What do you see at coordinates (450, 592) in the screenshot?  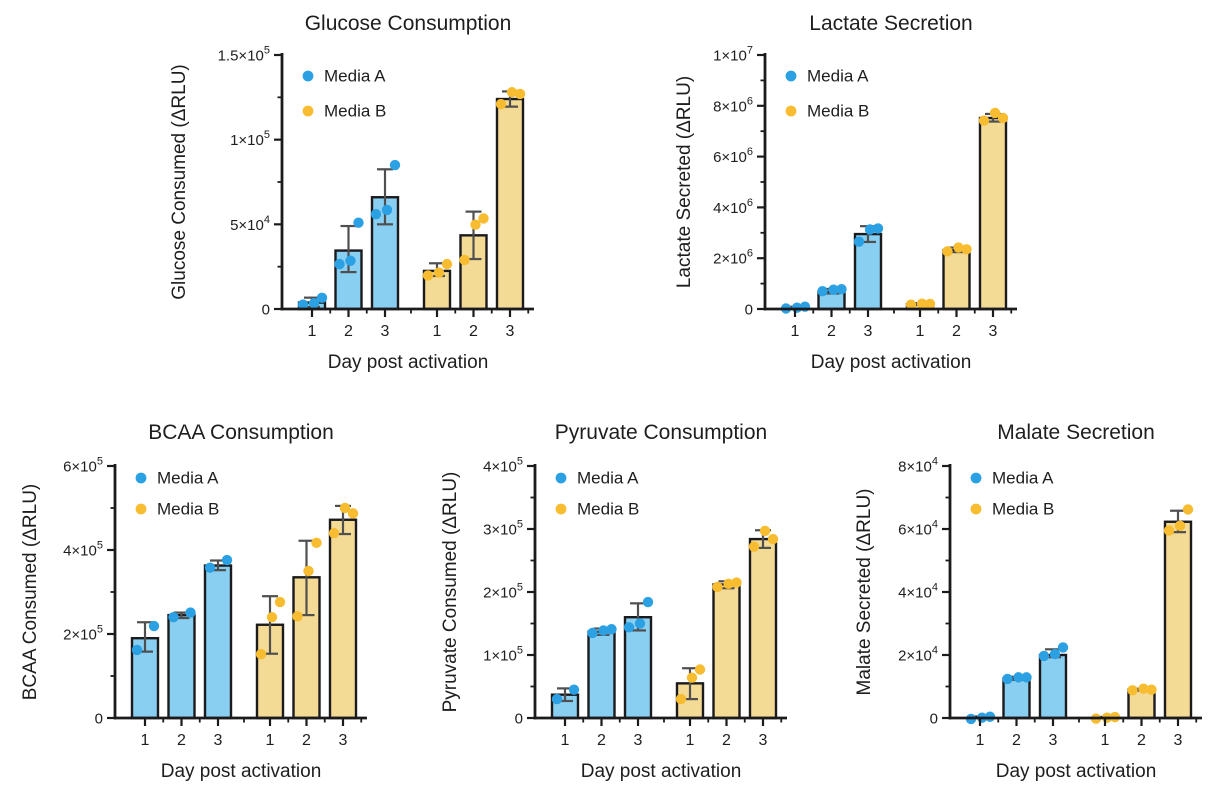 I see `y-axis-label: Pyruvate Consumed (ΔRLU)` at bounding box center [450, 592].